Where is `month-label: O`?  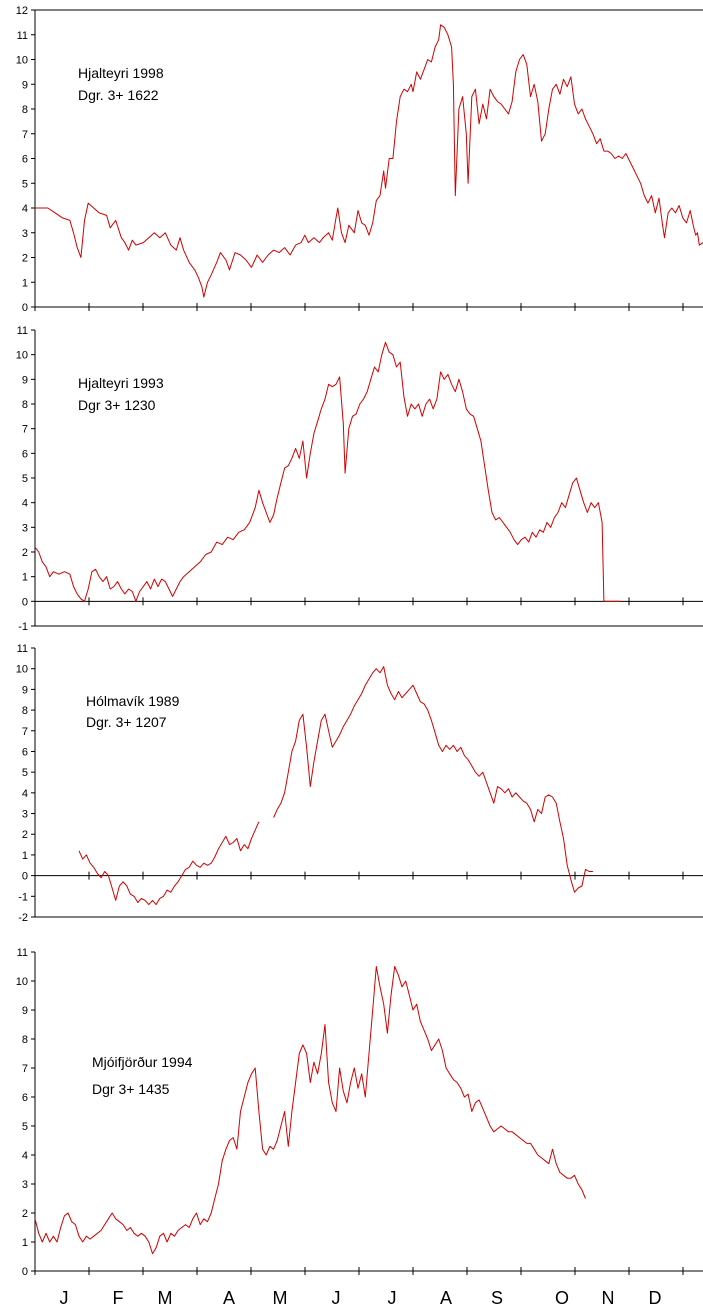
month-label: O is located at coordinates (562, 1298).